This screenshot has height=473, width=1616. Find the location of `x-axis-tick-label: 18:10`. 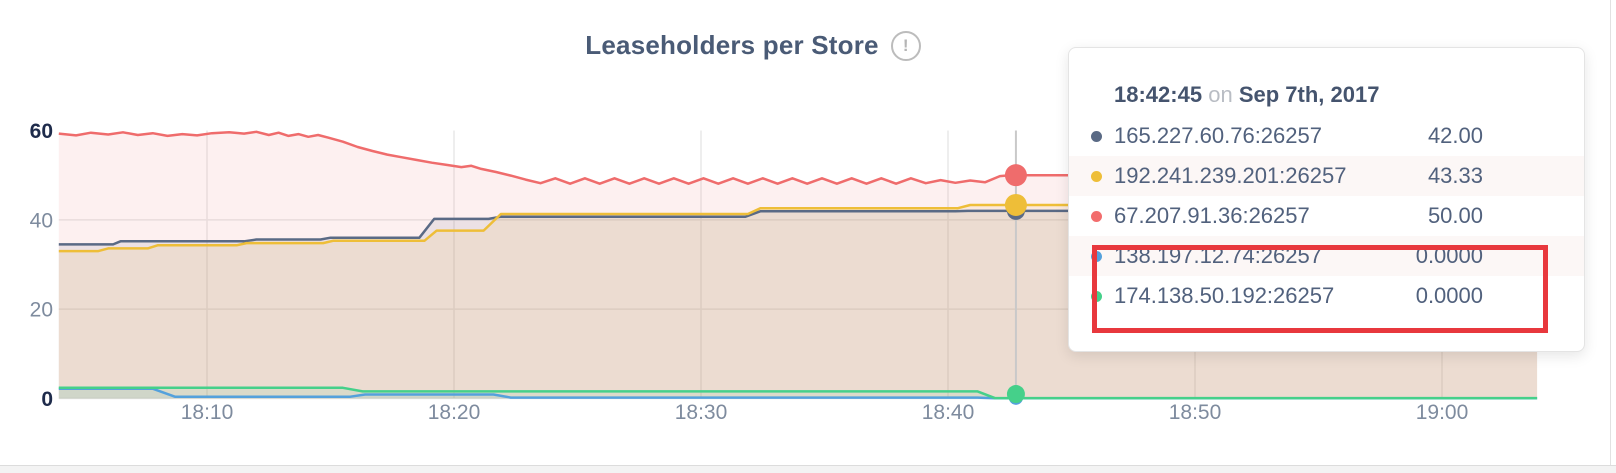

x-axis-tick-label: 18:10 is located at coordinates (207, 412).